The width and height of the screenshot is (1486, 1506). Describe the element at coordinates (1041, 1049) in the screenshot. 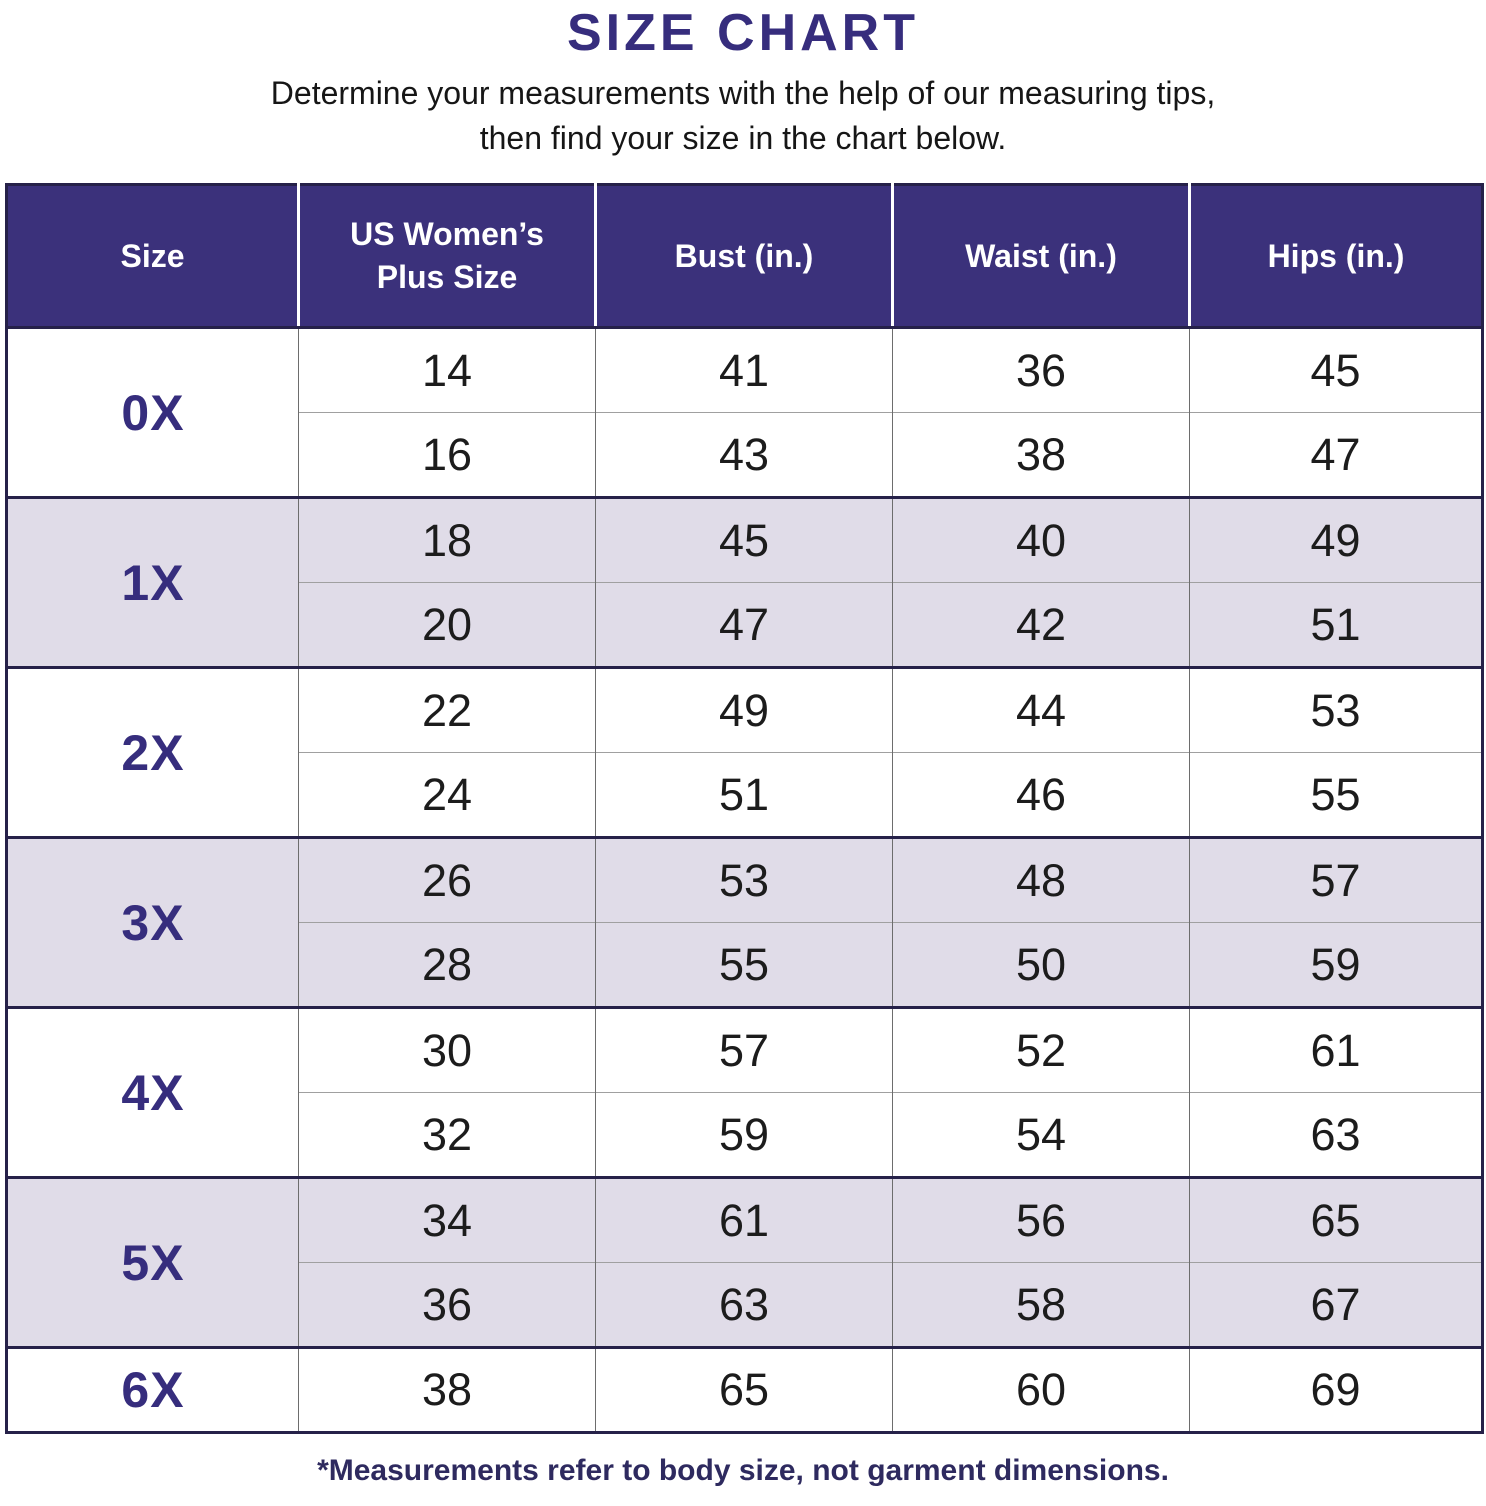

I see `waist-value: 52` at that location.